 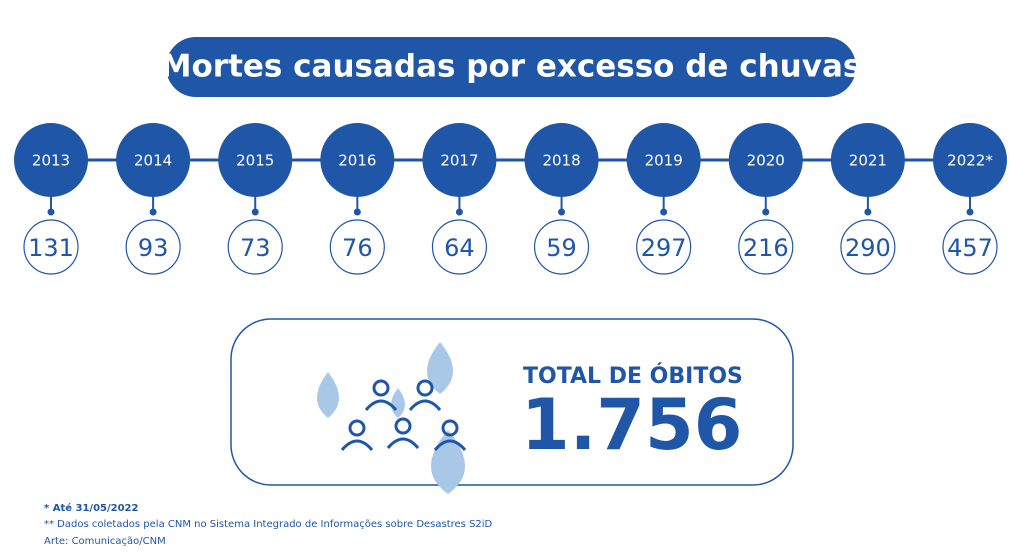 What do you see at coordinates (633, 376) in the screenshot?
I see `total-label: TOTAL DE ÓBITOS` at bounding box center [633, 376].